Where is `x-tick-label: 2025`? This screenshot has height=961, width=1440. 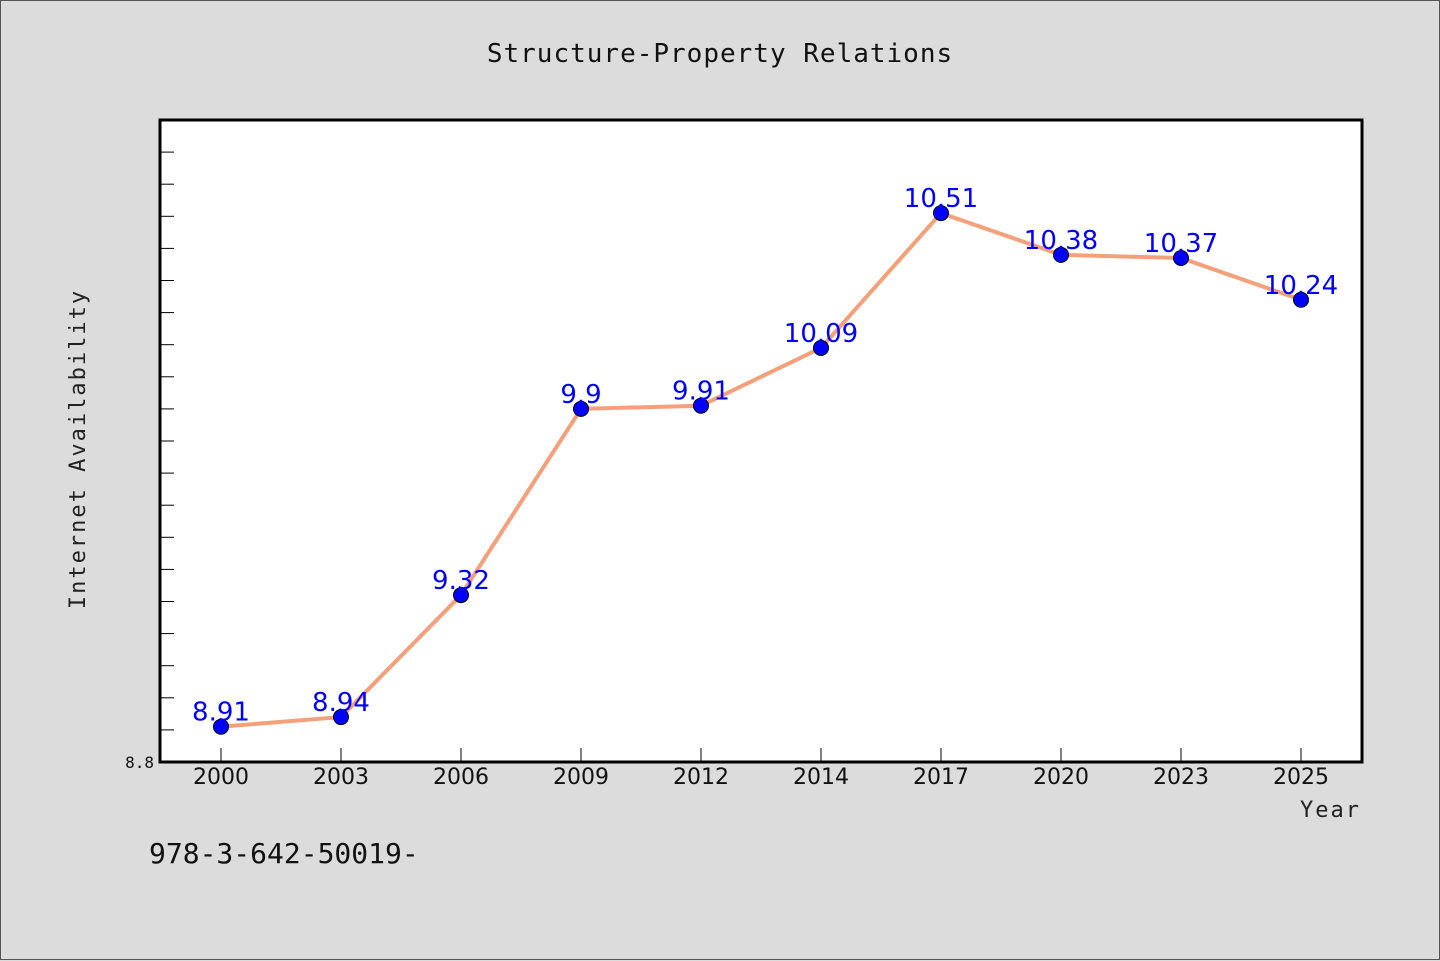 x-tick-label: 2025 is located at coordinates (1301, 777).